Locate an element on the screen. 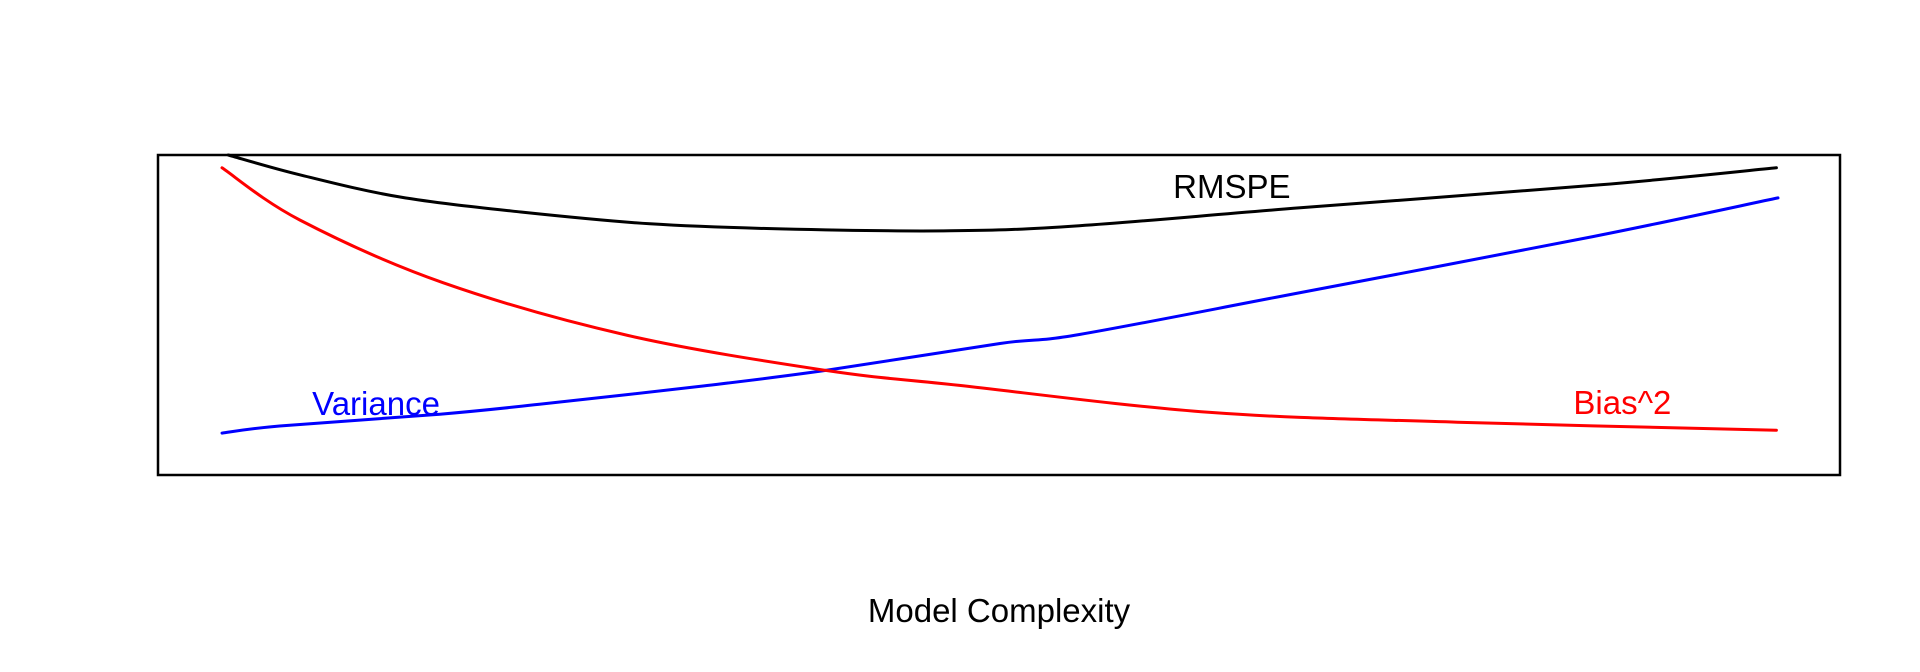  rmspe-curve is located at coordinates (1002, 193).